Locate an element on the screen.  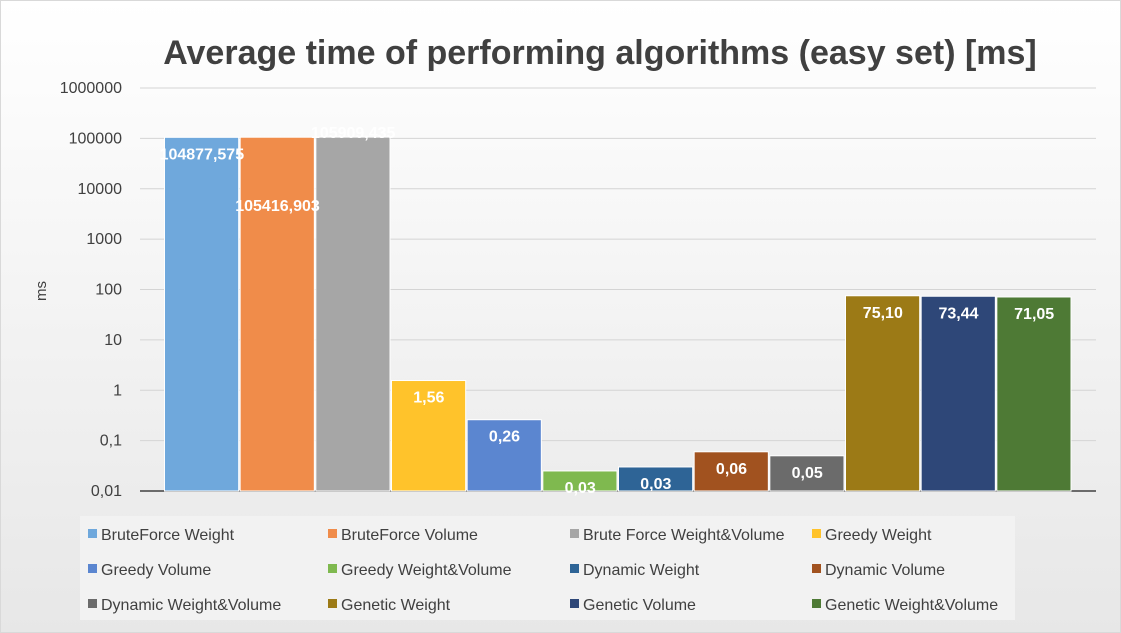
bar-data-label: 73,44 is located at coordinates (958, 313).